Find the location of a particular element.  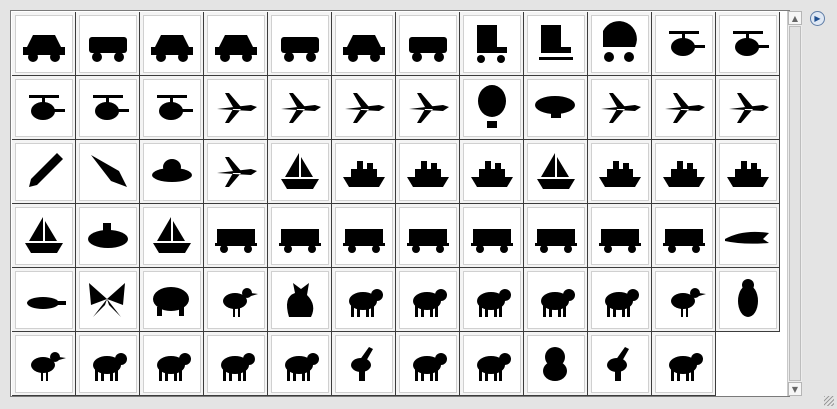

butterfly-icon is located at coordinates (106, 299).